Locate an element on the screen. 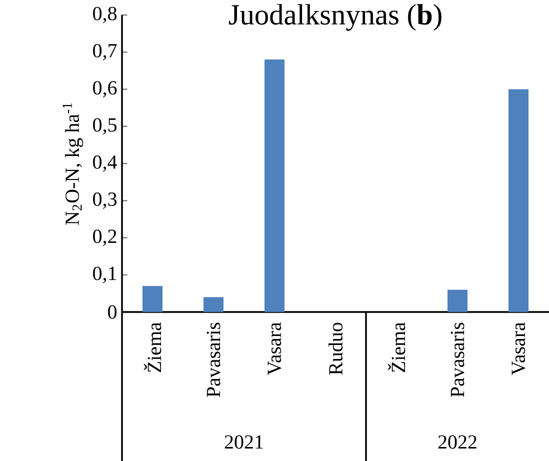 This screenshot has width=549, height=461. text: 2021 is located at coordinates (243, 442).